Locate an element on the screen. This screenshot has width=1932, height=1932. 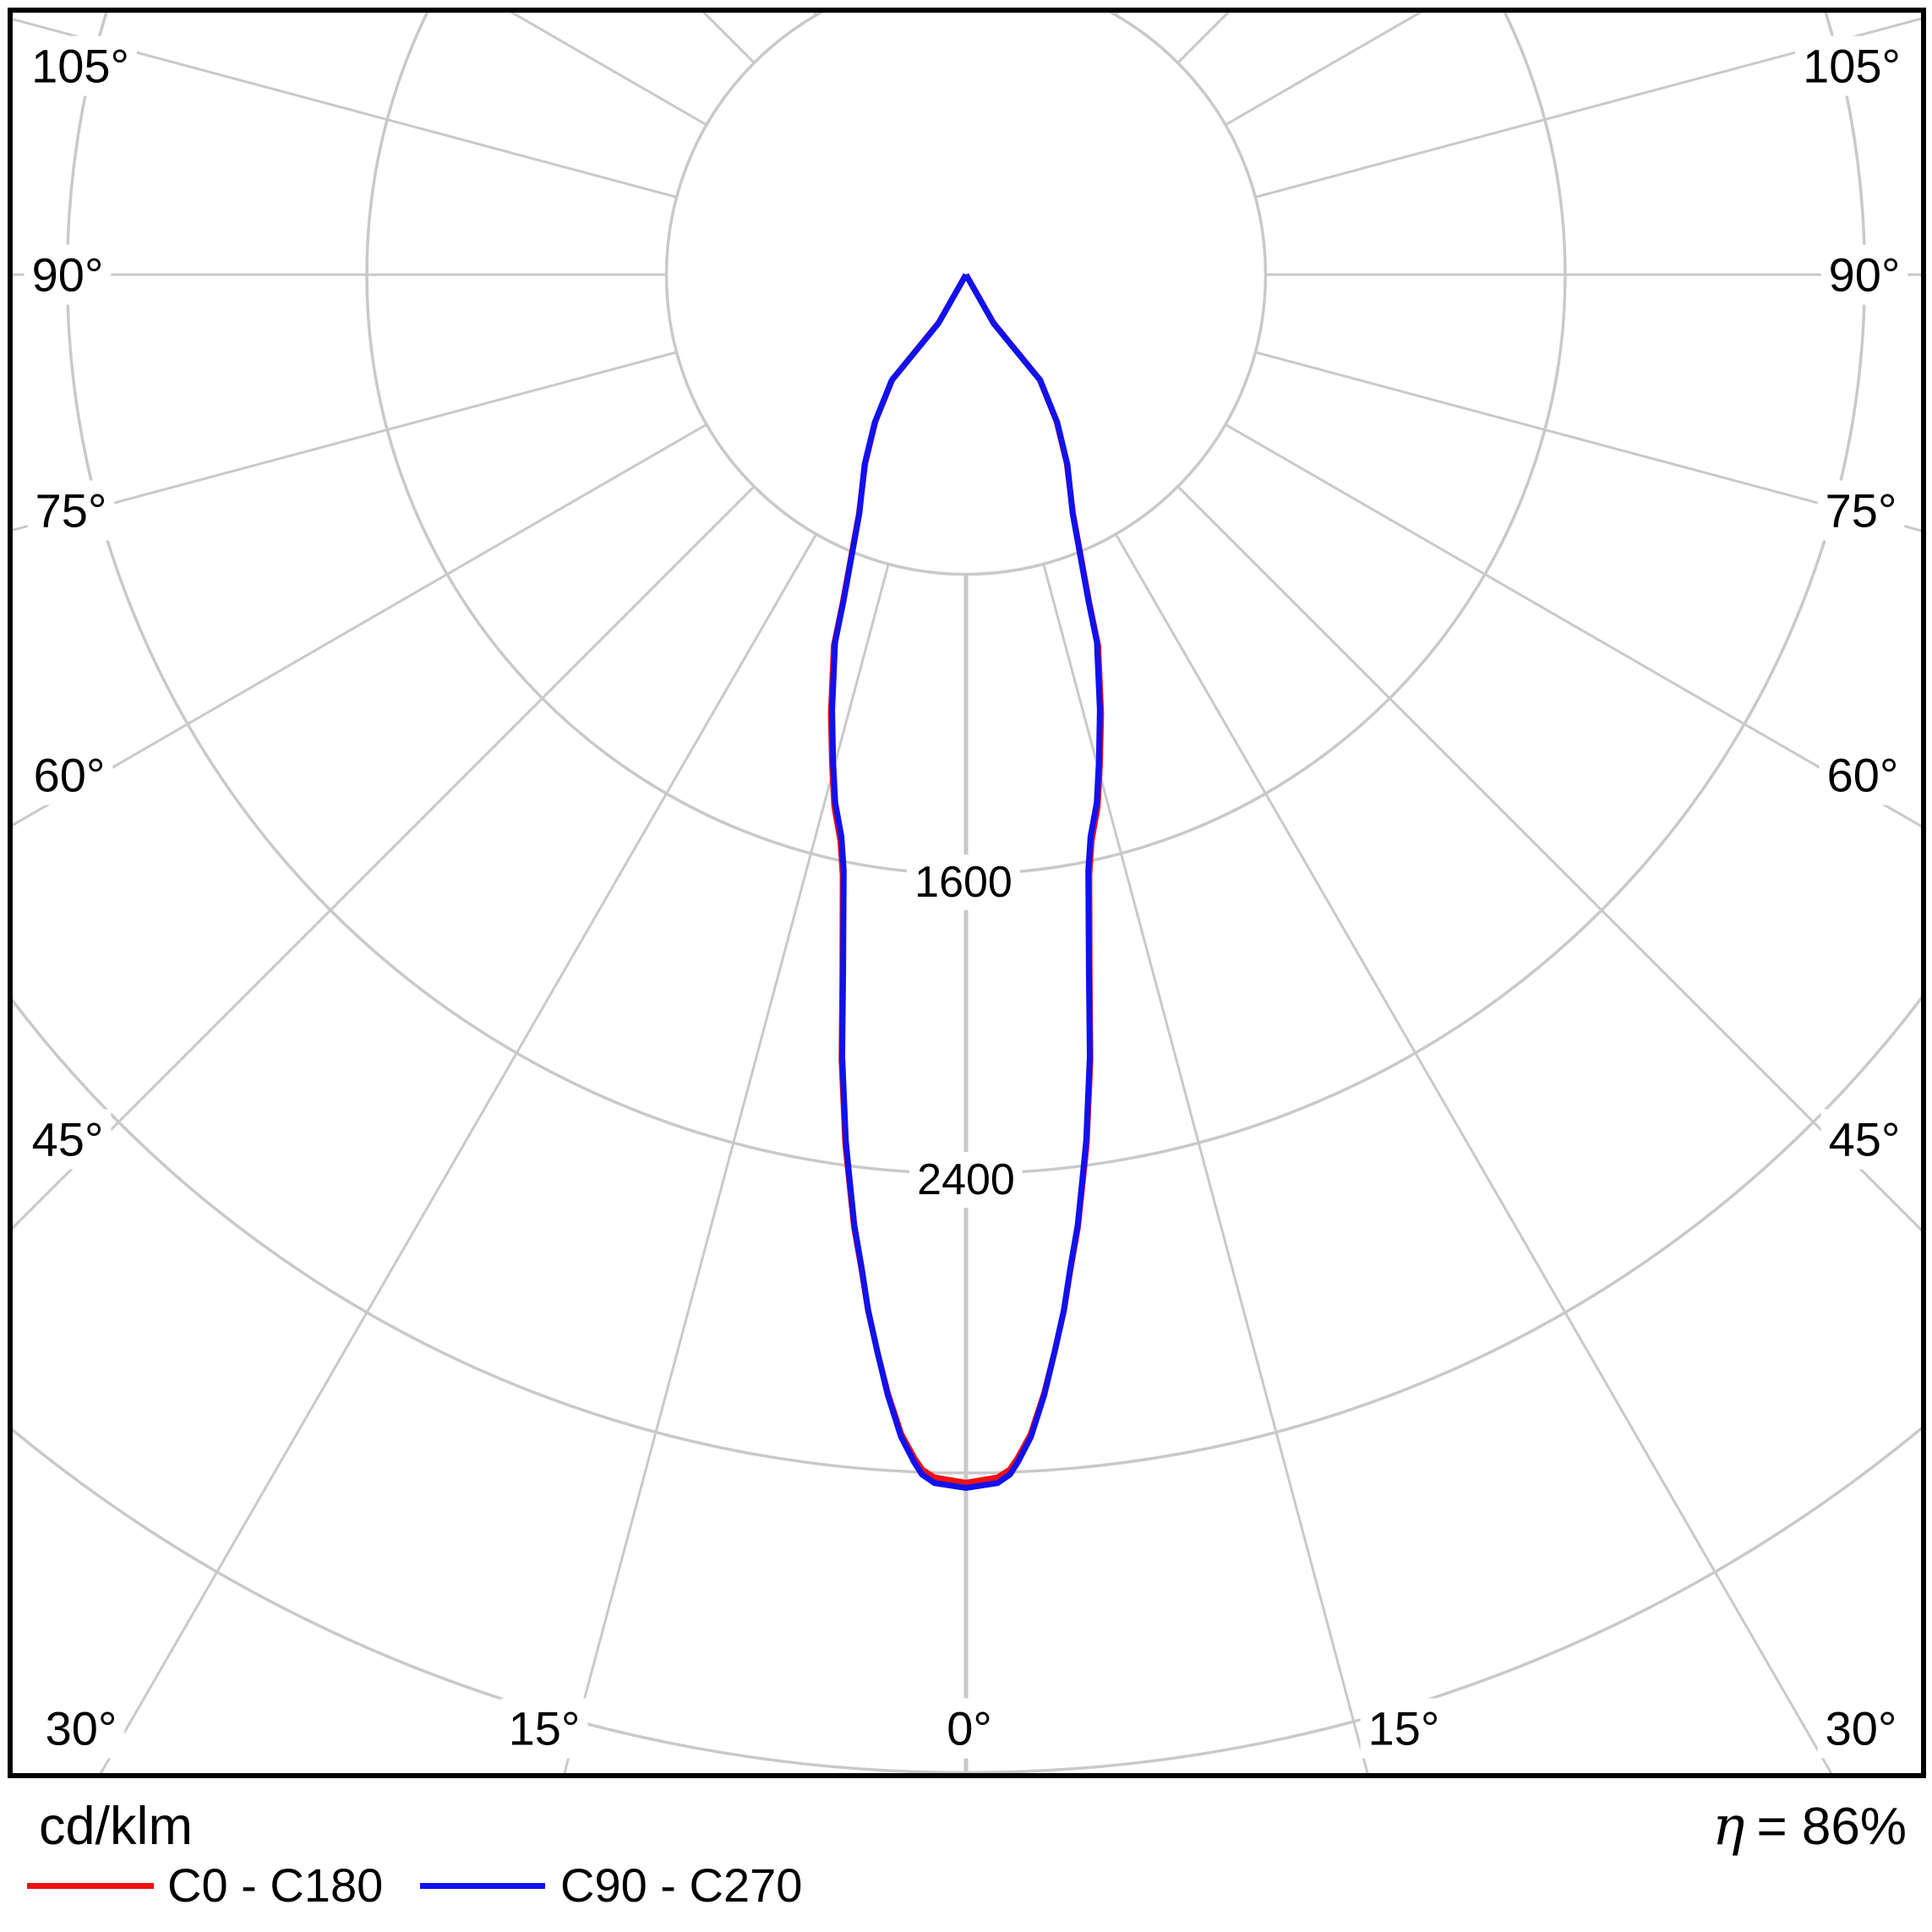
angle-label-10-bg is located at coordinates (1864, 1139).